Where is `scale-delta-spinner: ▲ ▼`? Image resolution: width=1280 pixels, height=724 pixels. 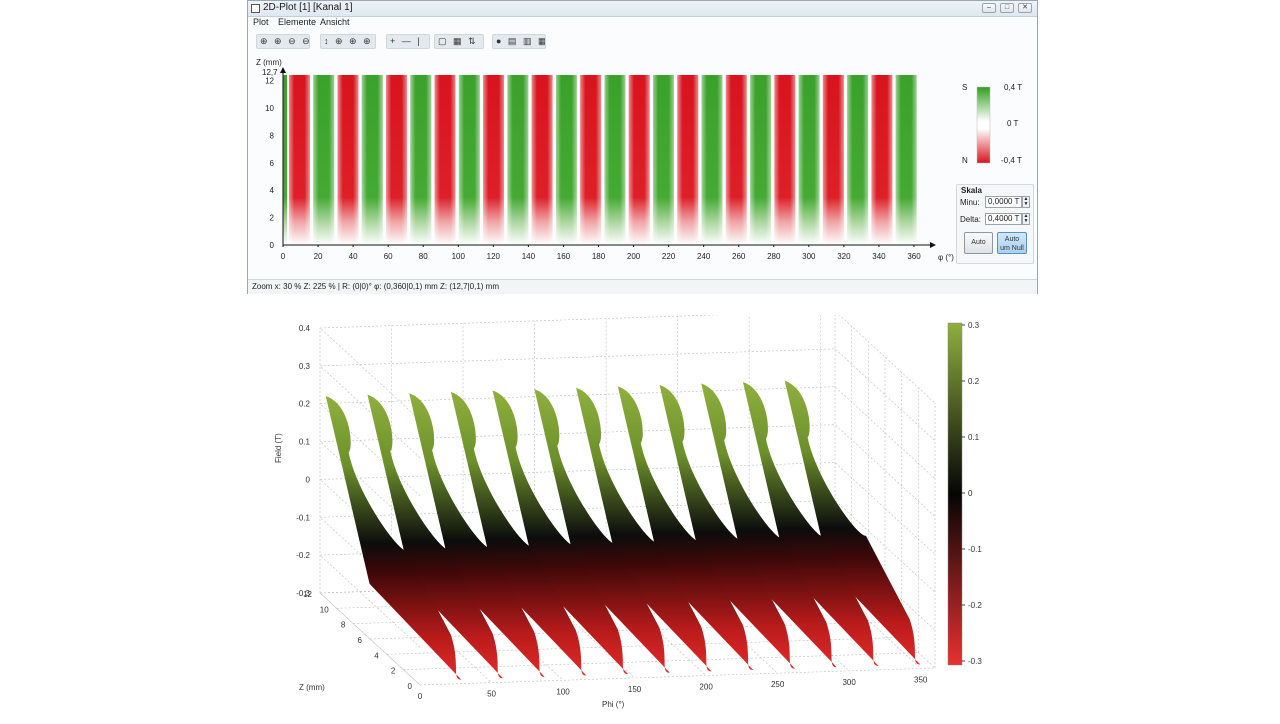 scale-delta-spinner: ▲ ▼ is located at coordinates (1026, 219).